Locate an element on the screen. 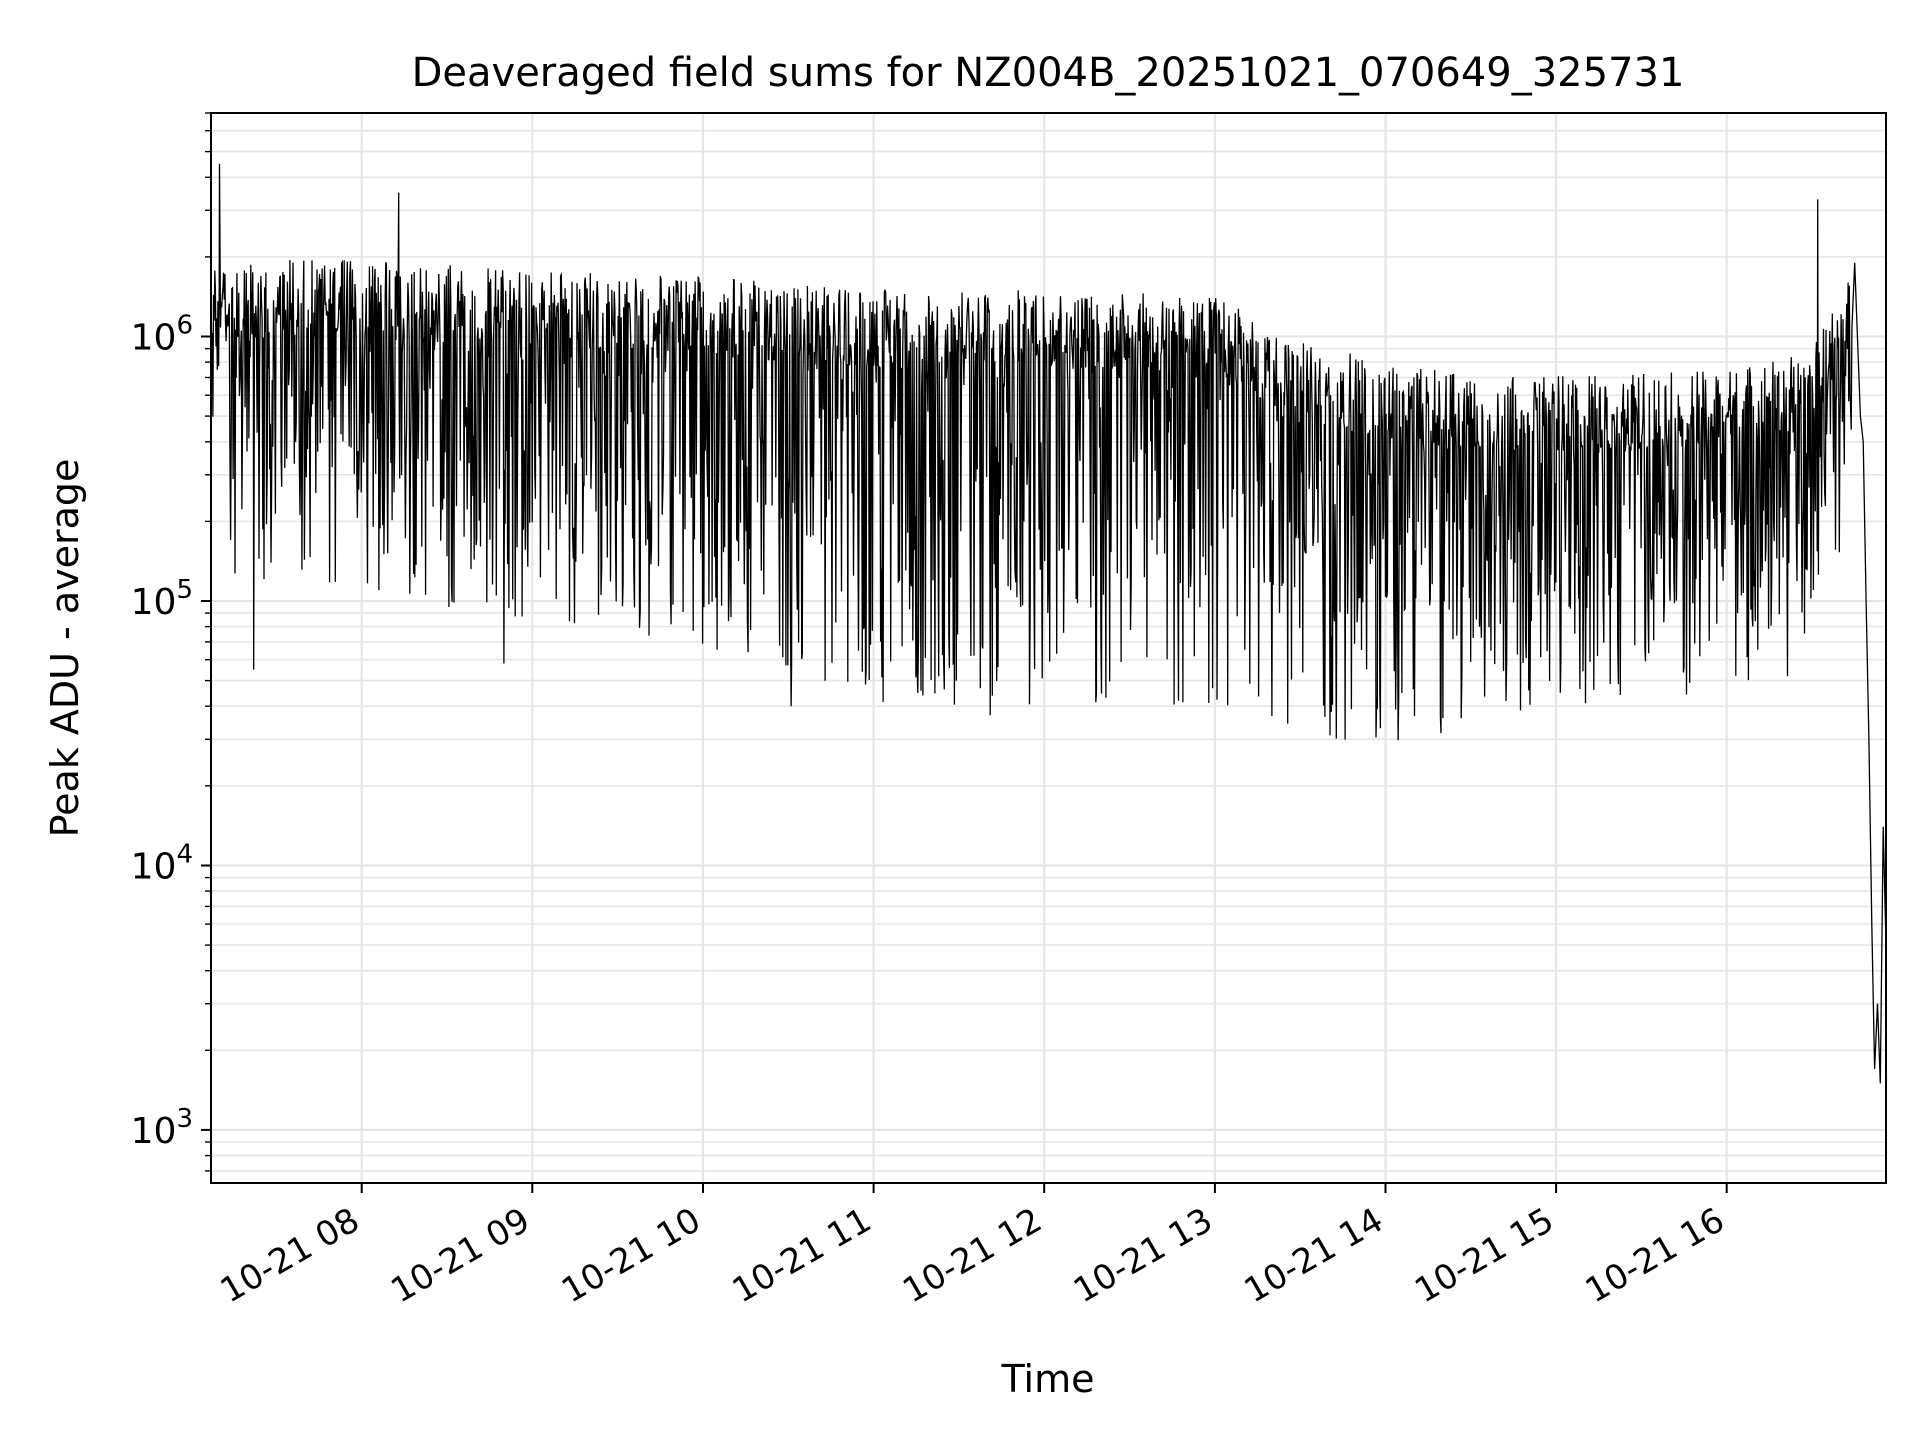  y-tick-label: 10⁶ is located at coordinates (162, 335).